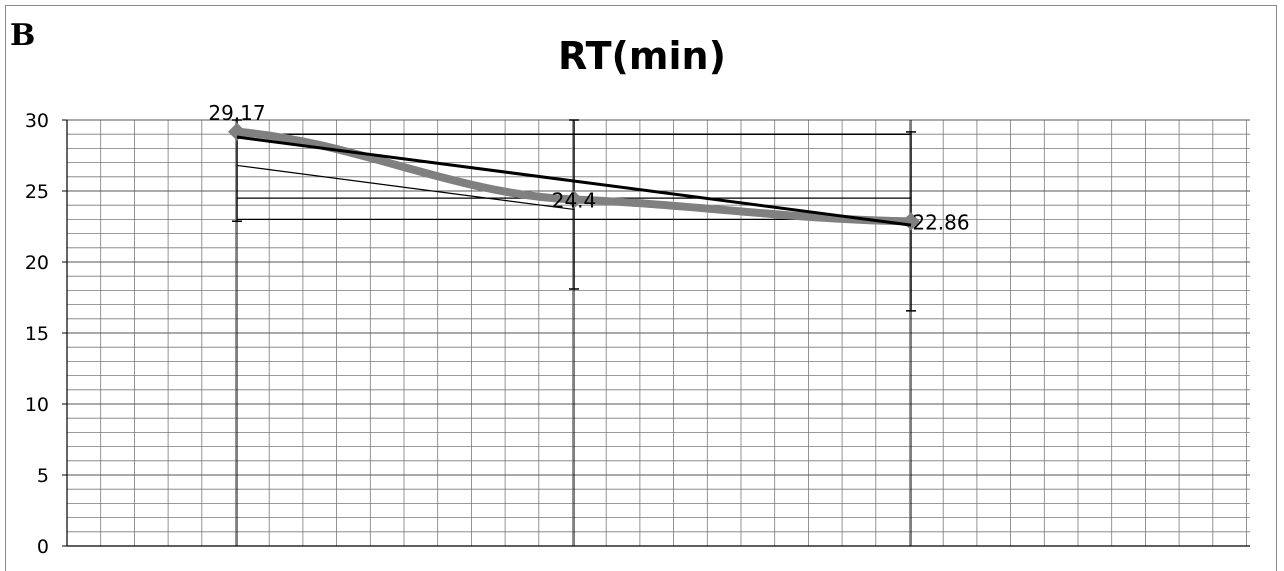 This screenshot has height=571, width=1284. What do you see at coordinates (43, 476) in the screenshot?
I see `y-tick-label: 5` at bounding box center [43, 476].